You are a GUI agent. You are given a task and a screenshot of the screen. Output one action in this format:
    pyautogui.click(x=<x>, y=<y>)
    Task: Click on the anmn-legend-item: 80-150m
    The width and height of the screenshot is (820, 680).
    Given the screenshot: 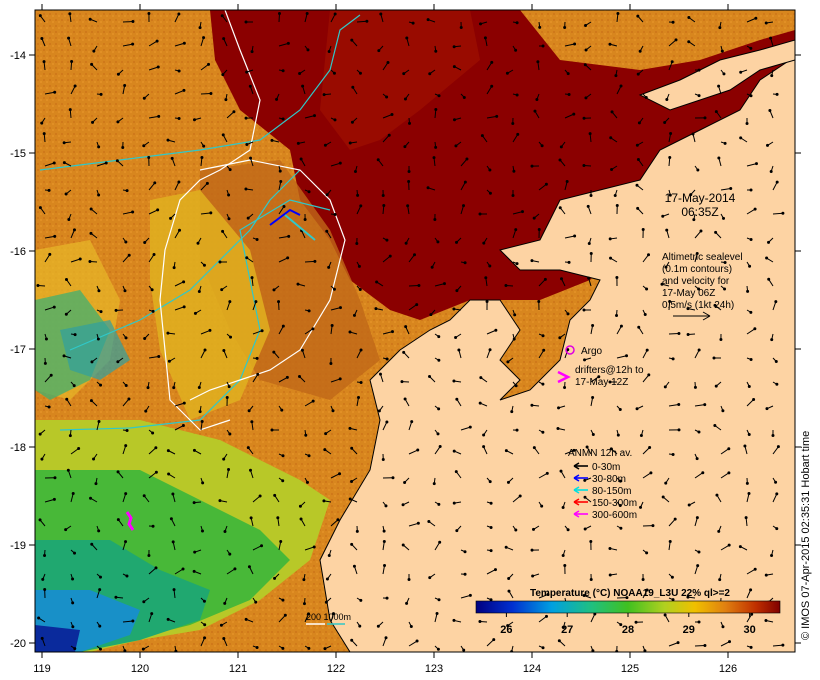 What is the action you would take?
    pyautogui.click(x=611, y=491)
    